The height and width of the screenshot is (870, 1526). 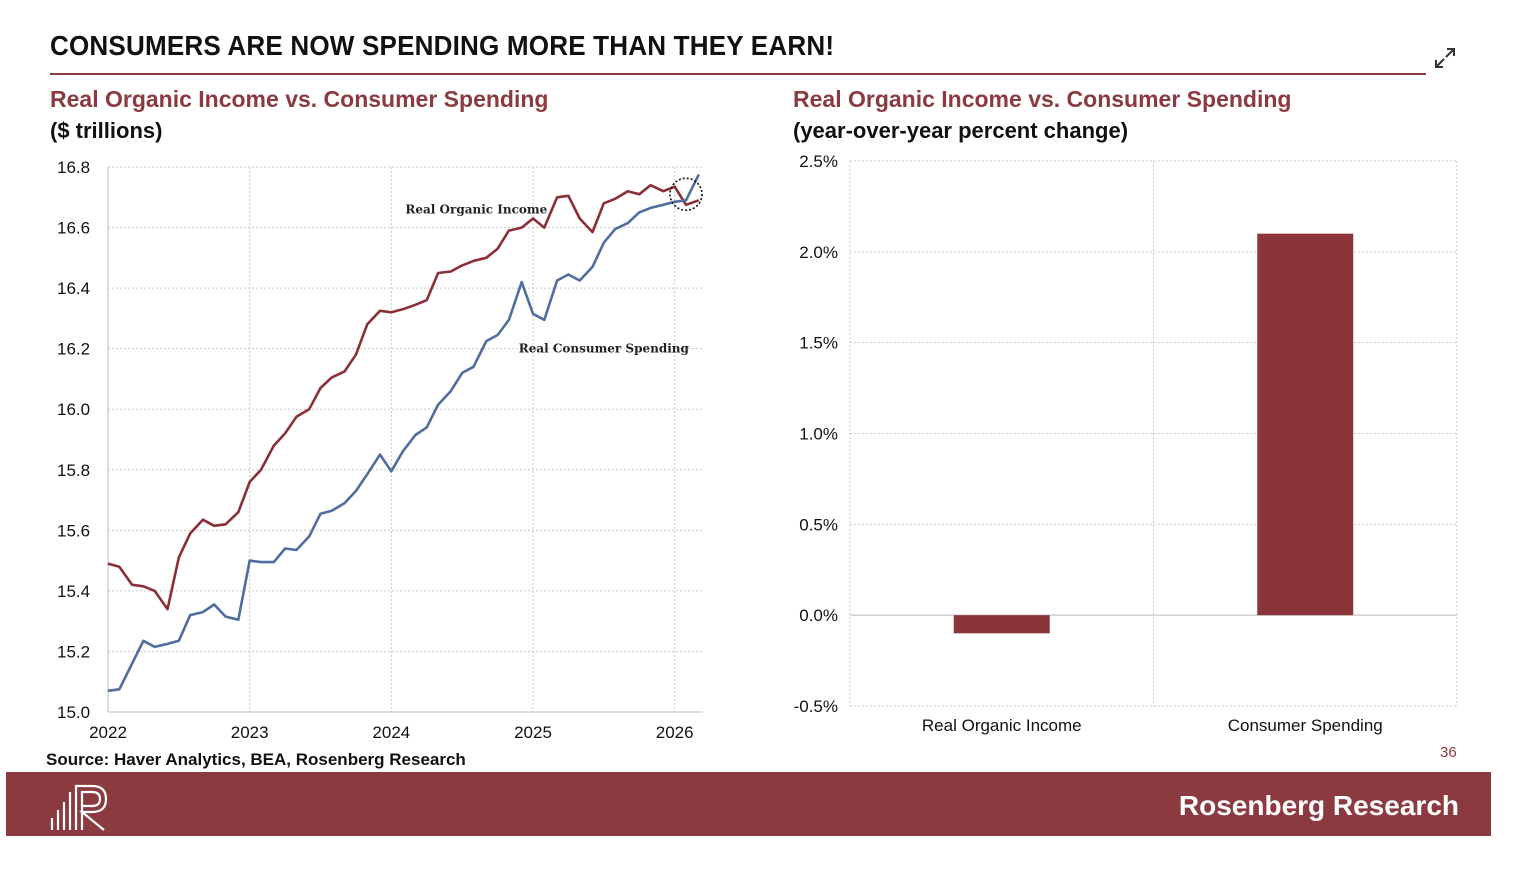 What do you see at coordinates (533, 732) in the screenshot?
I see `x-tick-label: 2025` at bounding box center [533, 732].